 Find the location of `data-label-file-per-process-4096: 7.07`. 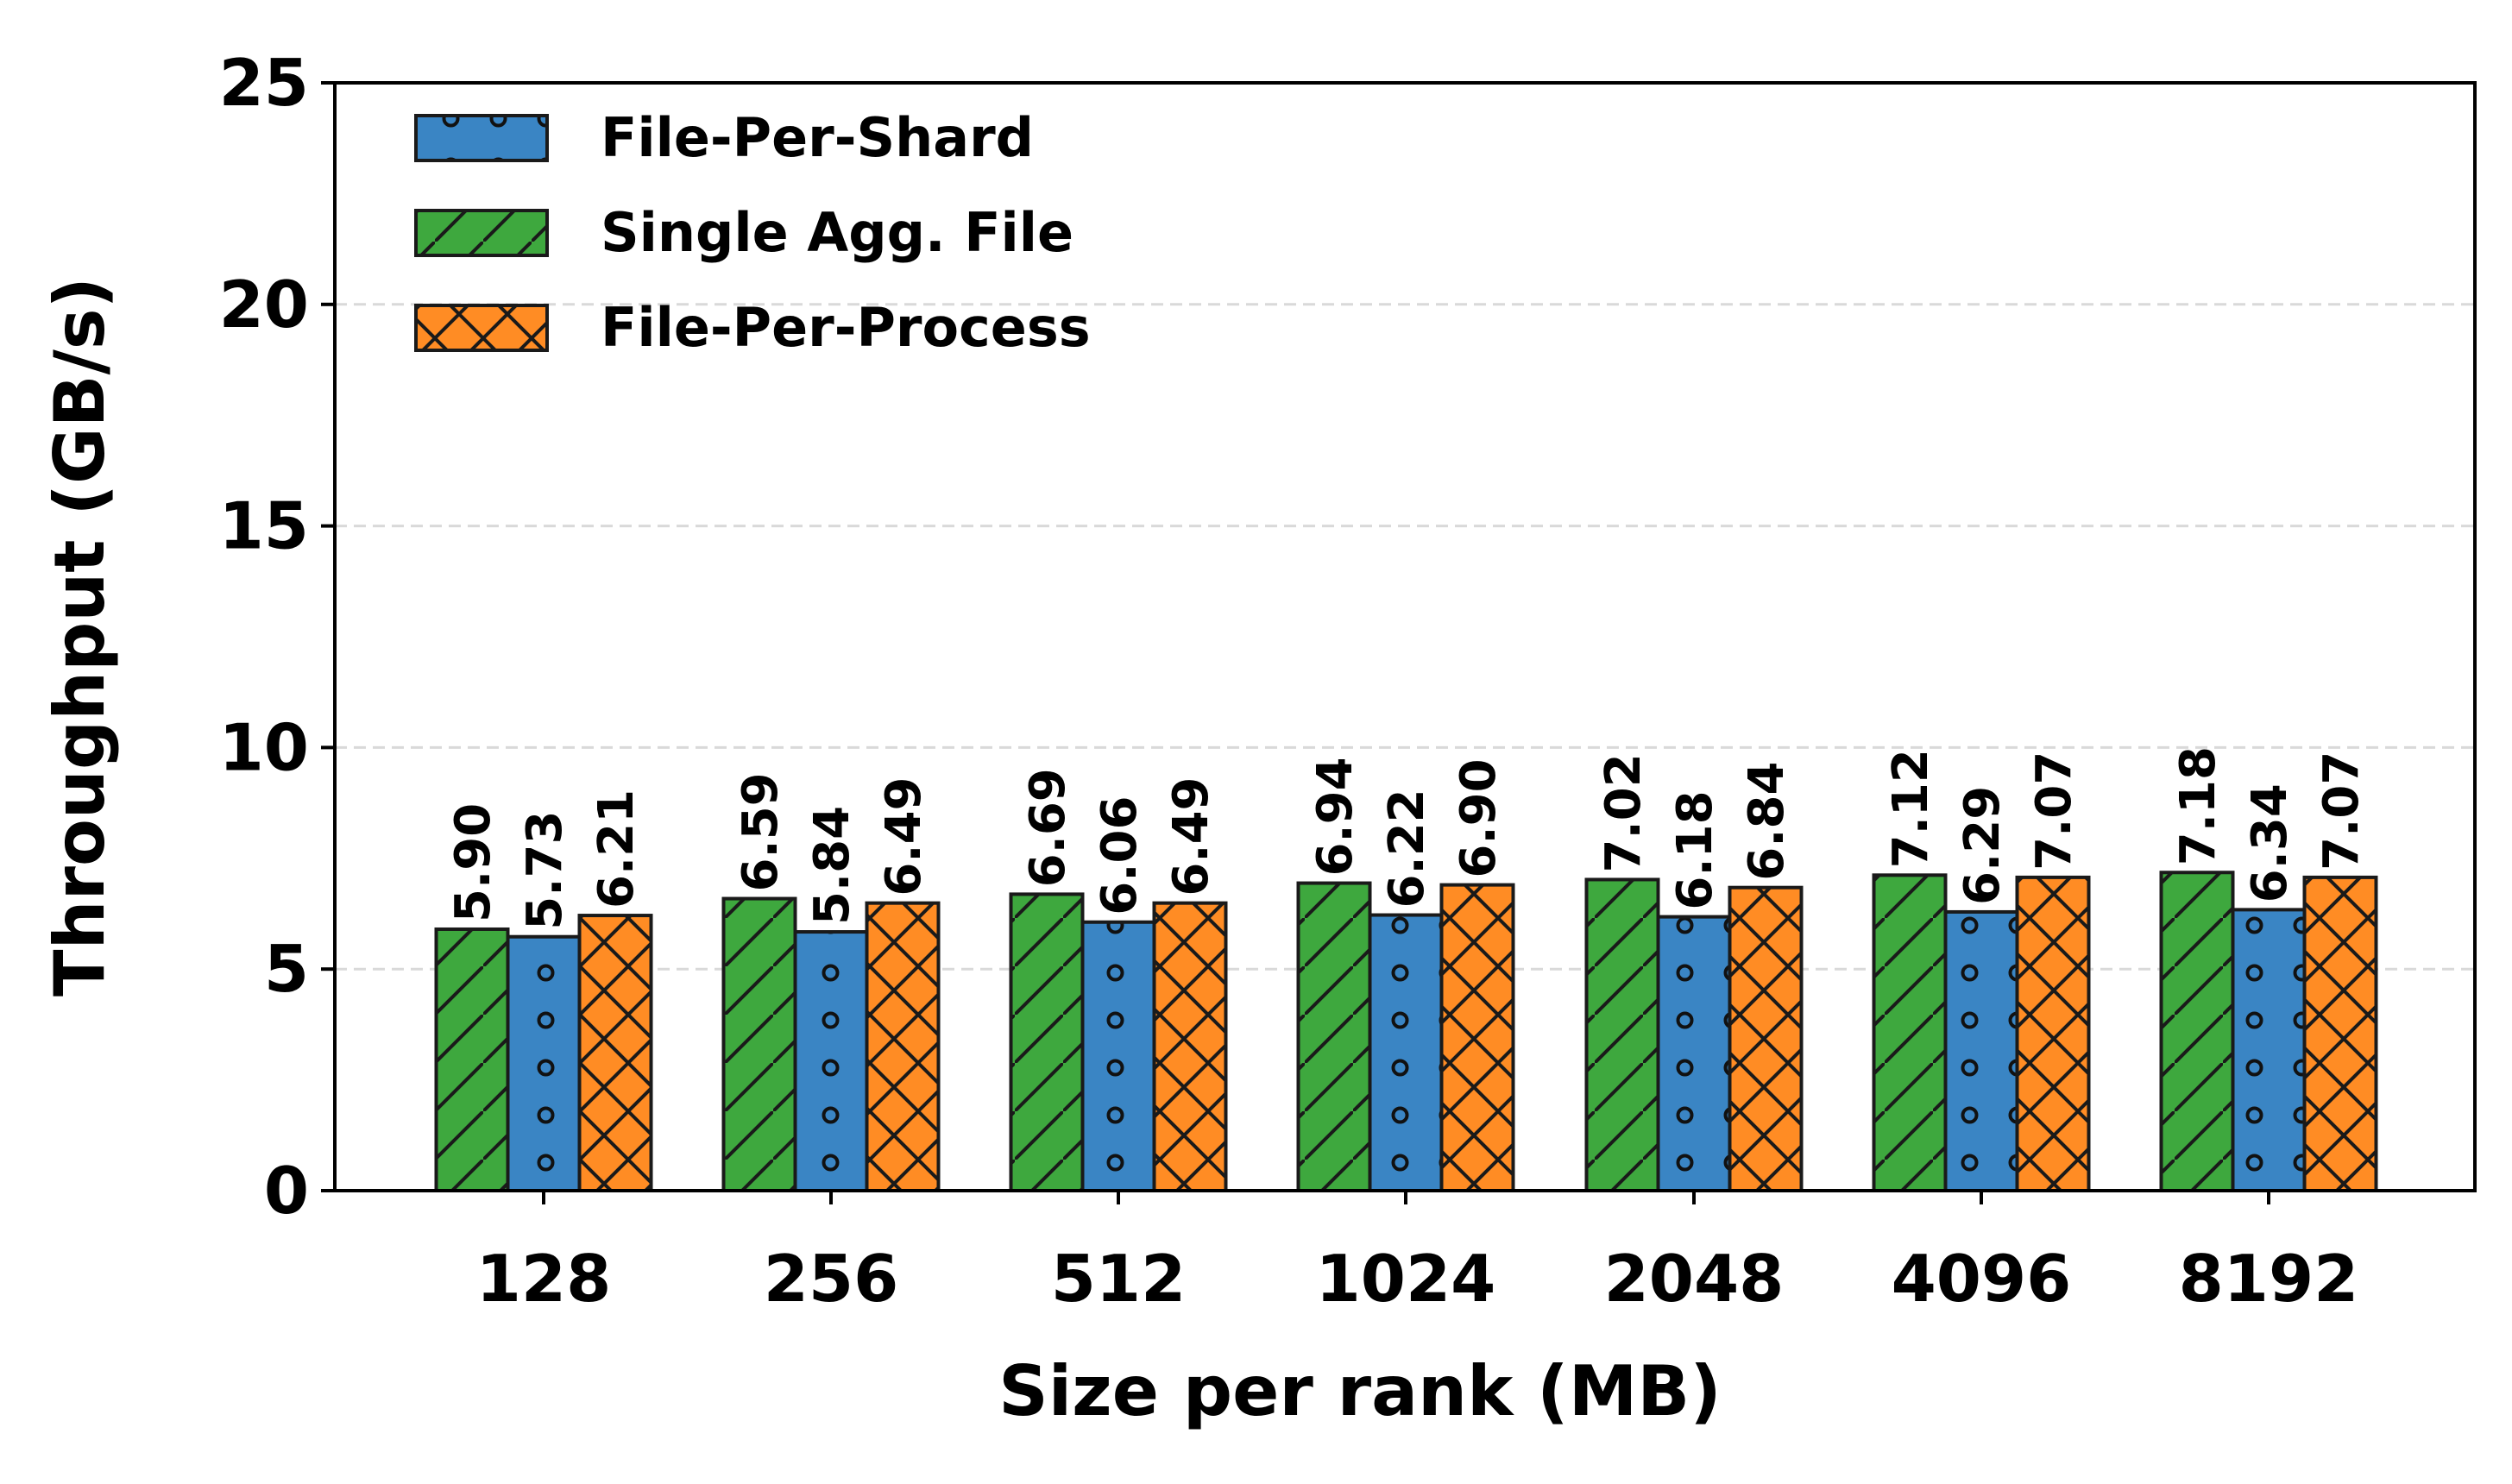

data-label-file-per-process-4096: 7.07 is located at coordinates (2054, 811).